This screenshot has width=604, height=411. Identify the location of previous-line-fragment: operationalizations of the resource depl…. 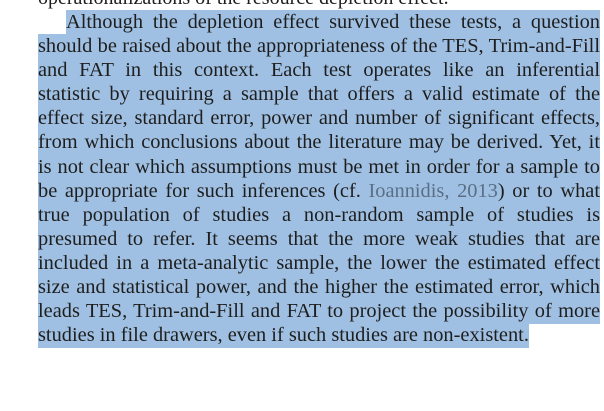
(319, 5).